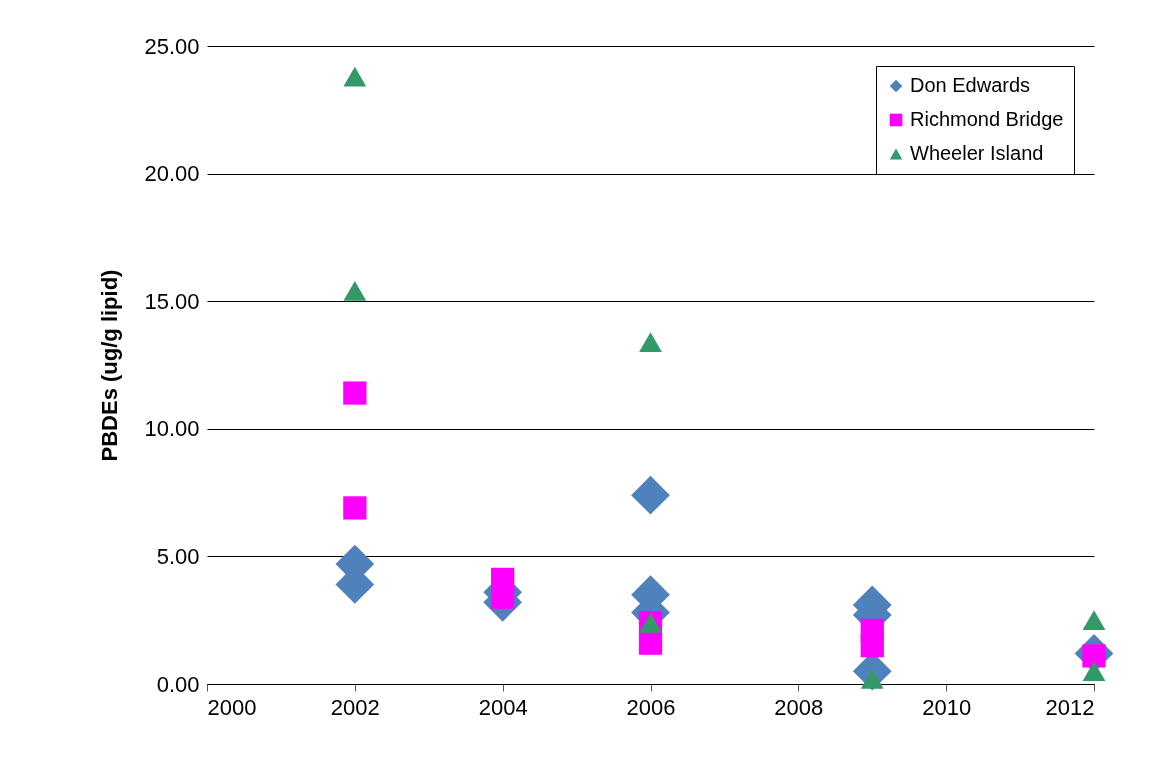 The image size is (1151, 763). I want to click on y-tick-label: 10.00, so click(172, 429).